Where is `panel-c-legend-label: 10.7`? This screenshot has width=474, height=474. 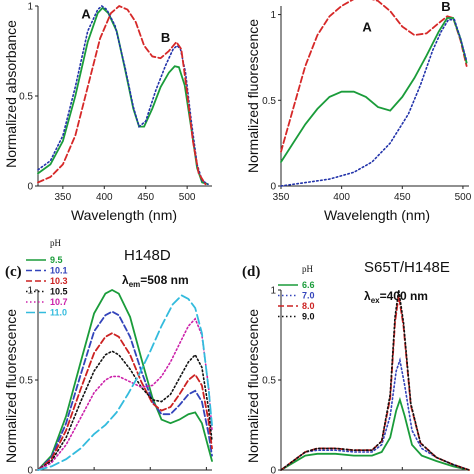
panel-c-legend-label: 10.7 is located at coordinates (59, 302).